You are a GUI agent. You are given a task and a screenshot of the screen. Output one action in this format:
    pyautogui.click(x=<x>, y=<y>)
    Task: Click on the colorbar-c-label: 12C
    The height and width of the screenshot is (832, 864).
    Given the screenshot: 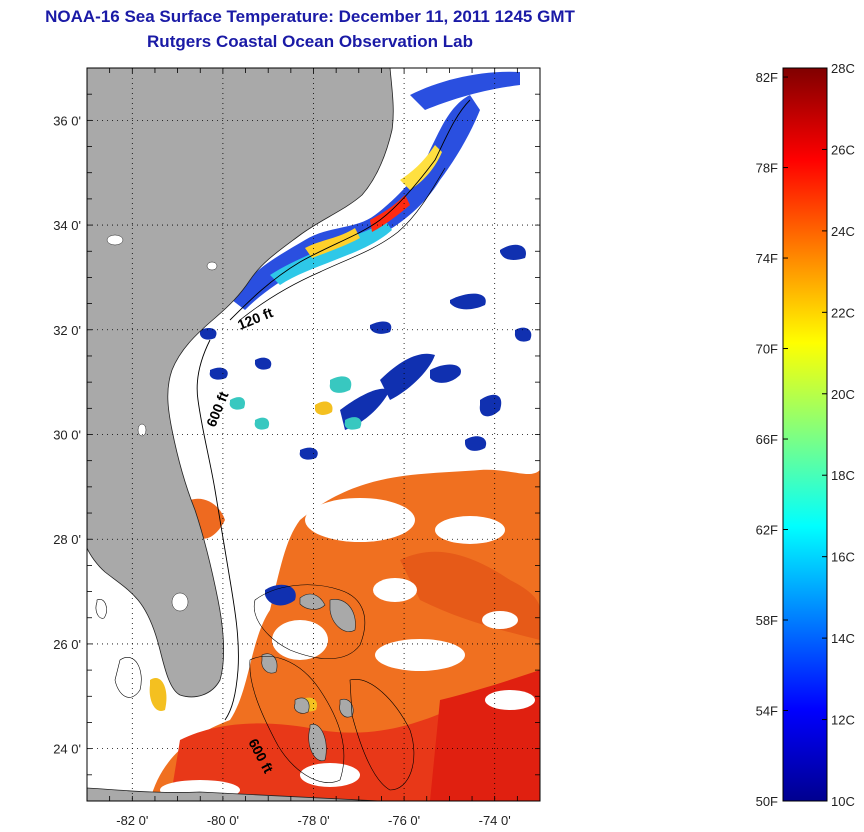 What is the action you would take?
    pyautogui.click(x=843, y=720)
    